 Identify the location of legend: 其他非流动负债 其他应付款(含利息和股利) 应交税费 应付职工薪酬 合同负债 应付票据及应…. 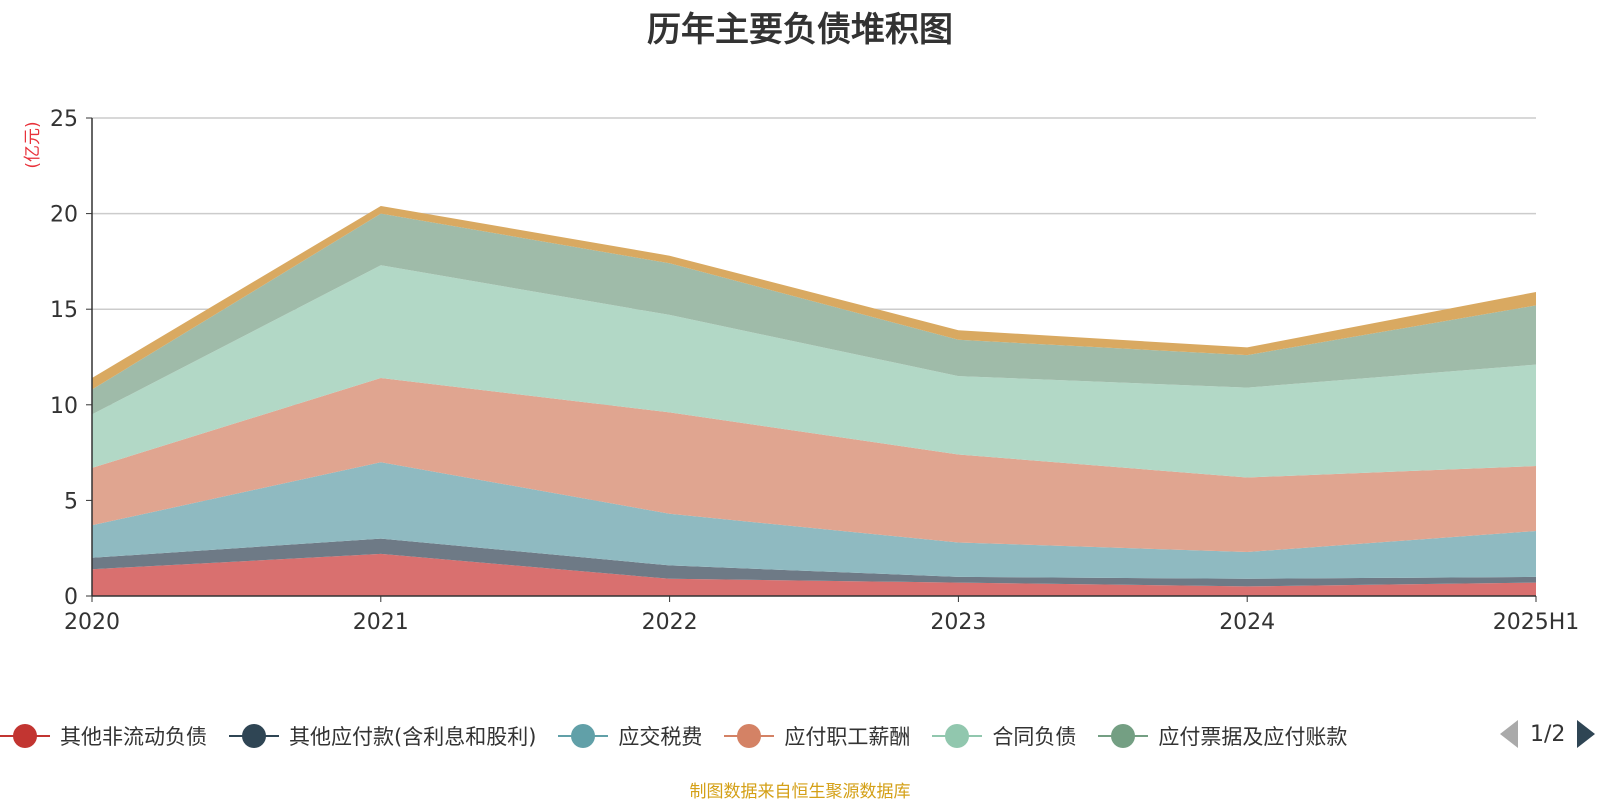
(684, 736).